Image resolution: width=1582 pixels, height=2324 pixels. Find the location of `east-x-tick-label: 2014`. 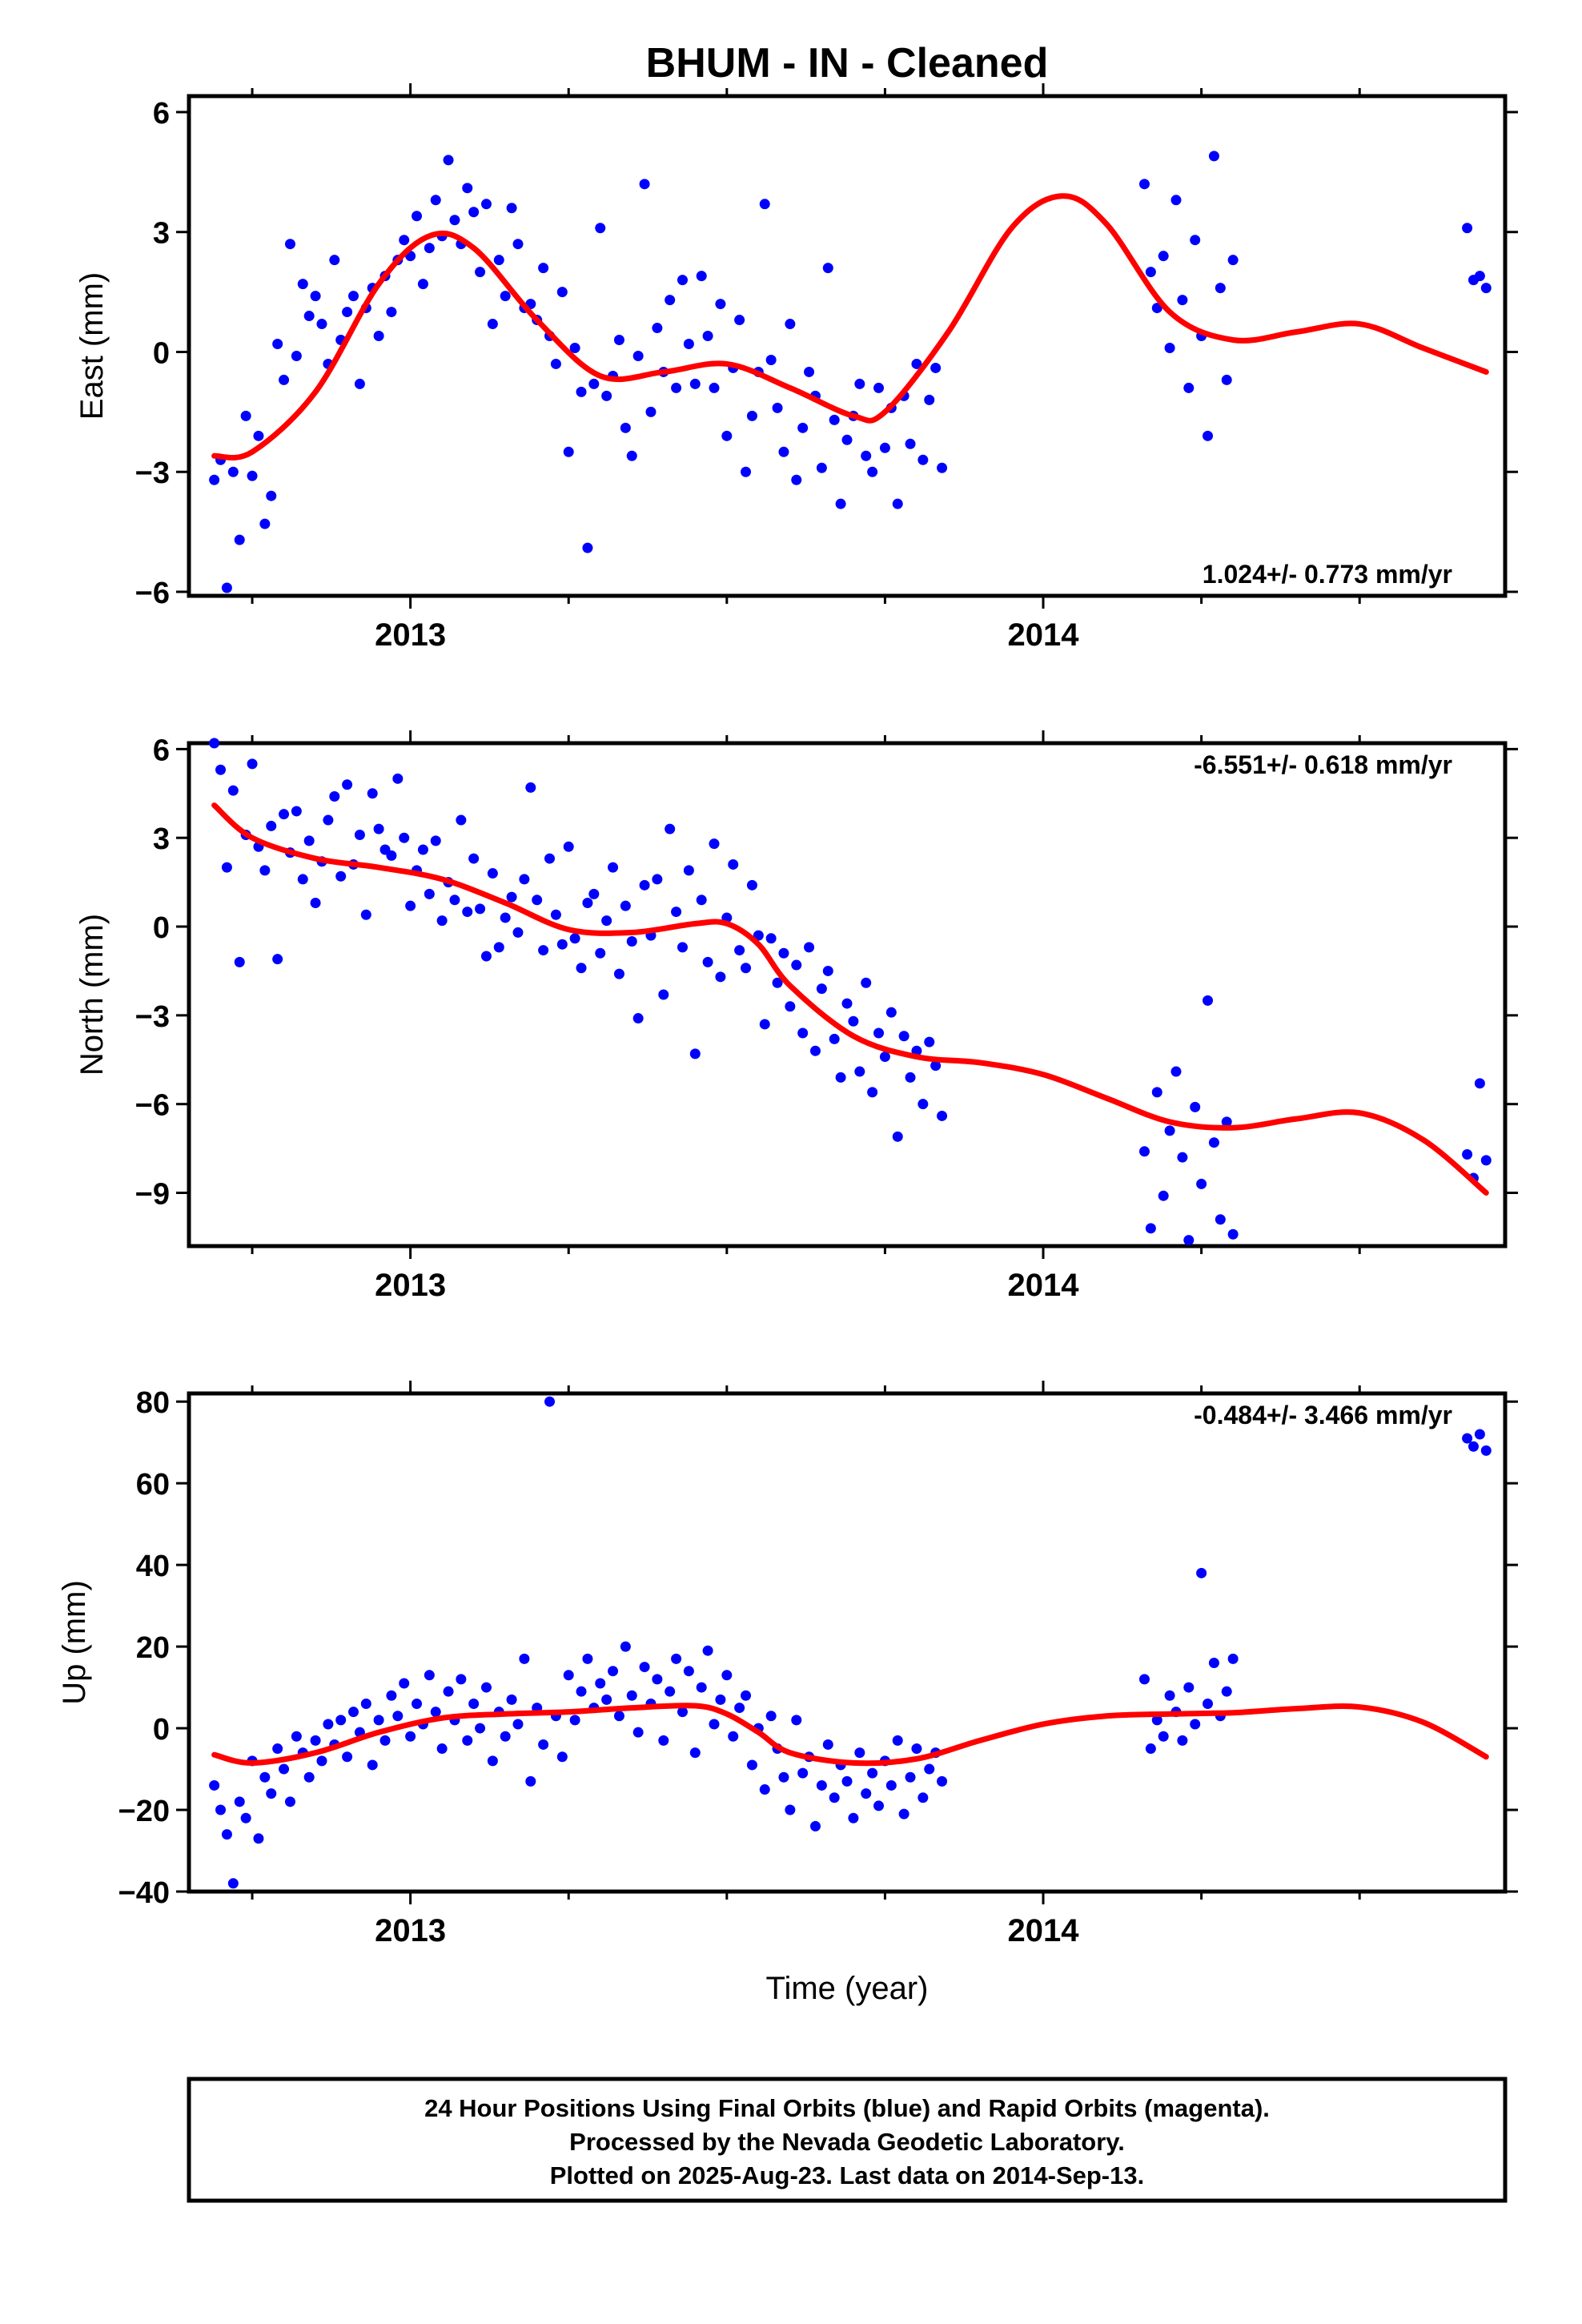

east-x-tick-label: 2014 is located at coordinates (1044, 635).